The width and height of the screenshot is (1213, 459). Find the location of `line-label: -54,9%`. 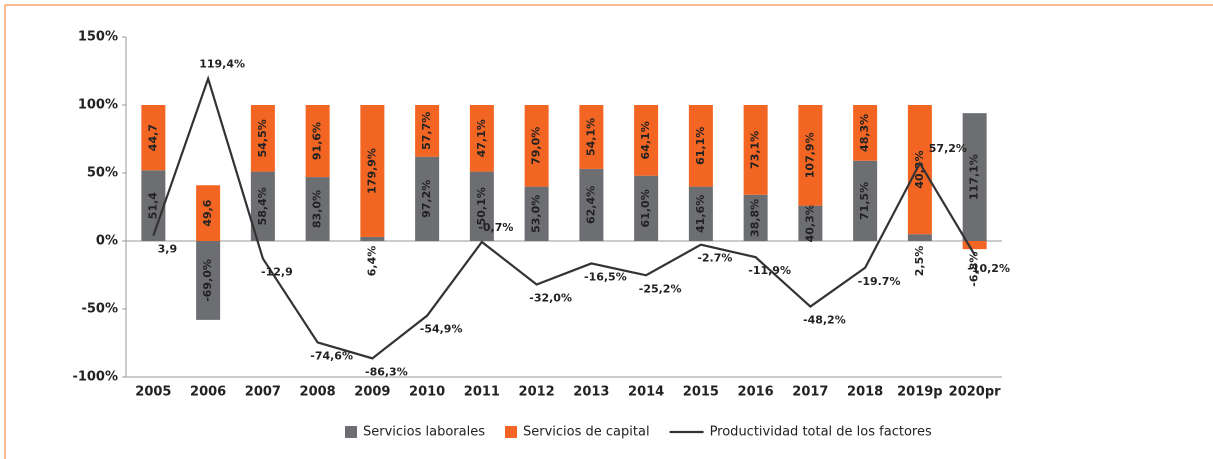

line-label: -54,9% is located at coordinates (441, 329).